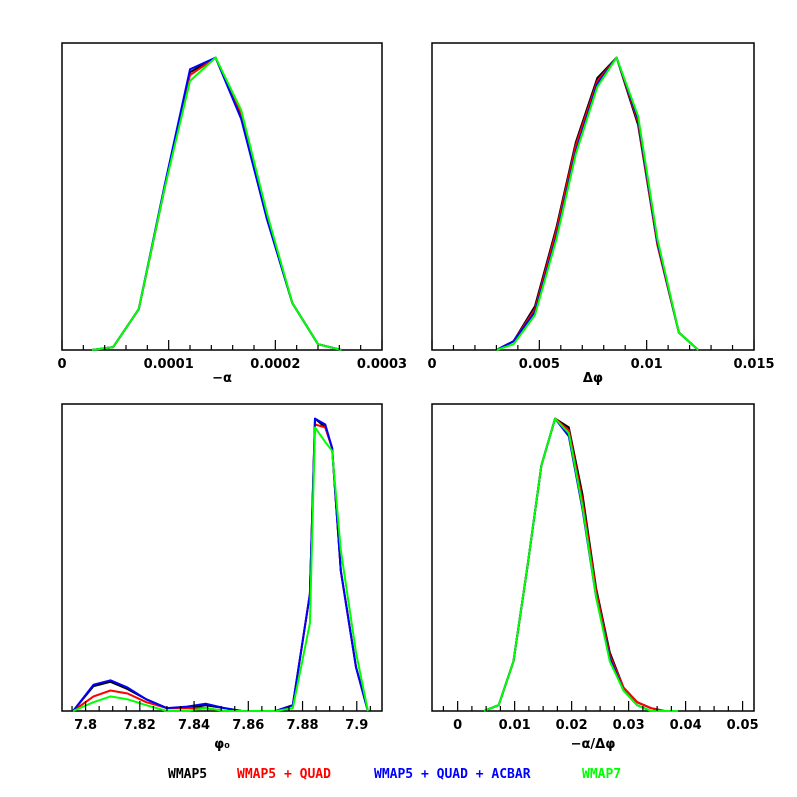 This screenshot has height=797, width=797. Describe the element at coordinates (222, 378) in the screenshot. I see `x-axis-label: −α` at that location.